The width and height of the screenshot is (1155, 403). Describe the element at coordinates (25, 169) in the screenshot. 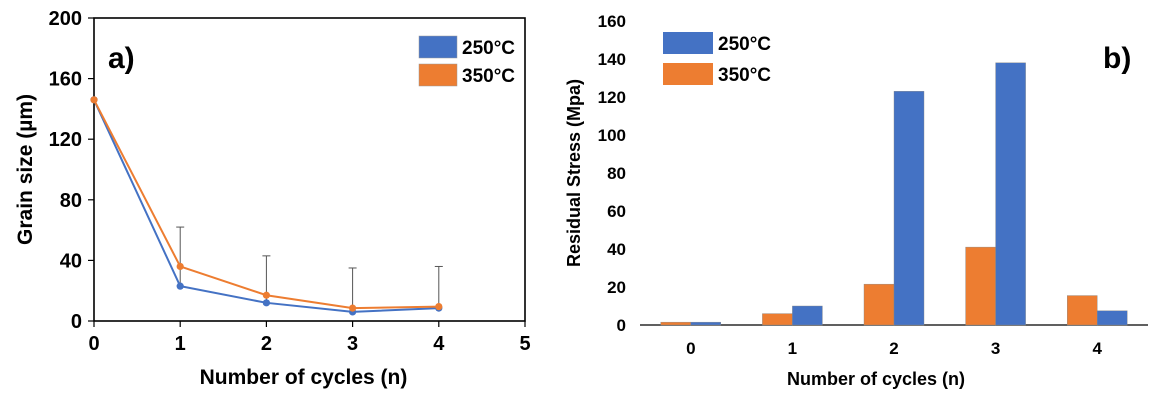

I see `y-axis-label: Grain size (µm)` at that location.